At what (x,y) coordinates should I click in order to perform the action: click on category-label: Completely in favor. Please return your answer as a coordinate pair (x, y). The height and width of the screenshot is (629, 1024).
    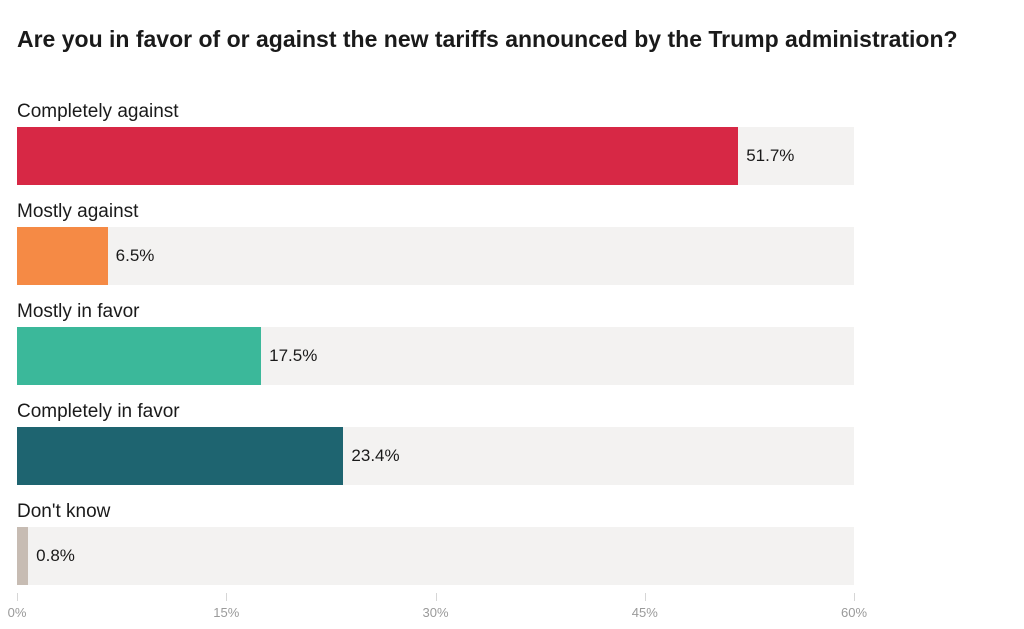
    Looking at the image, I should click on (98, 411).